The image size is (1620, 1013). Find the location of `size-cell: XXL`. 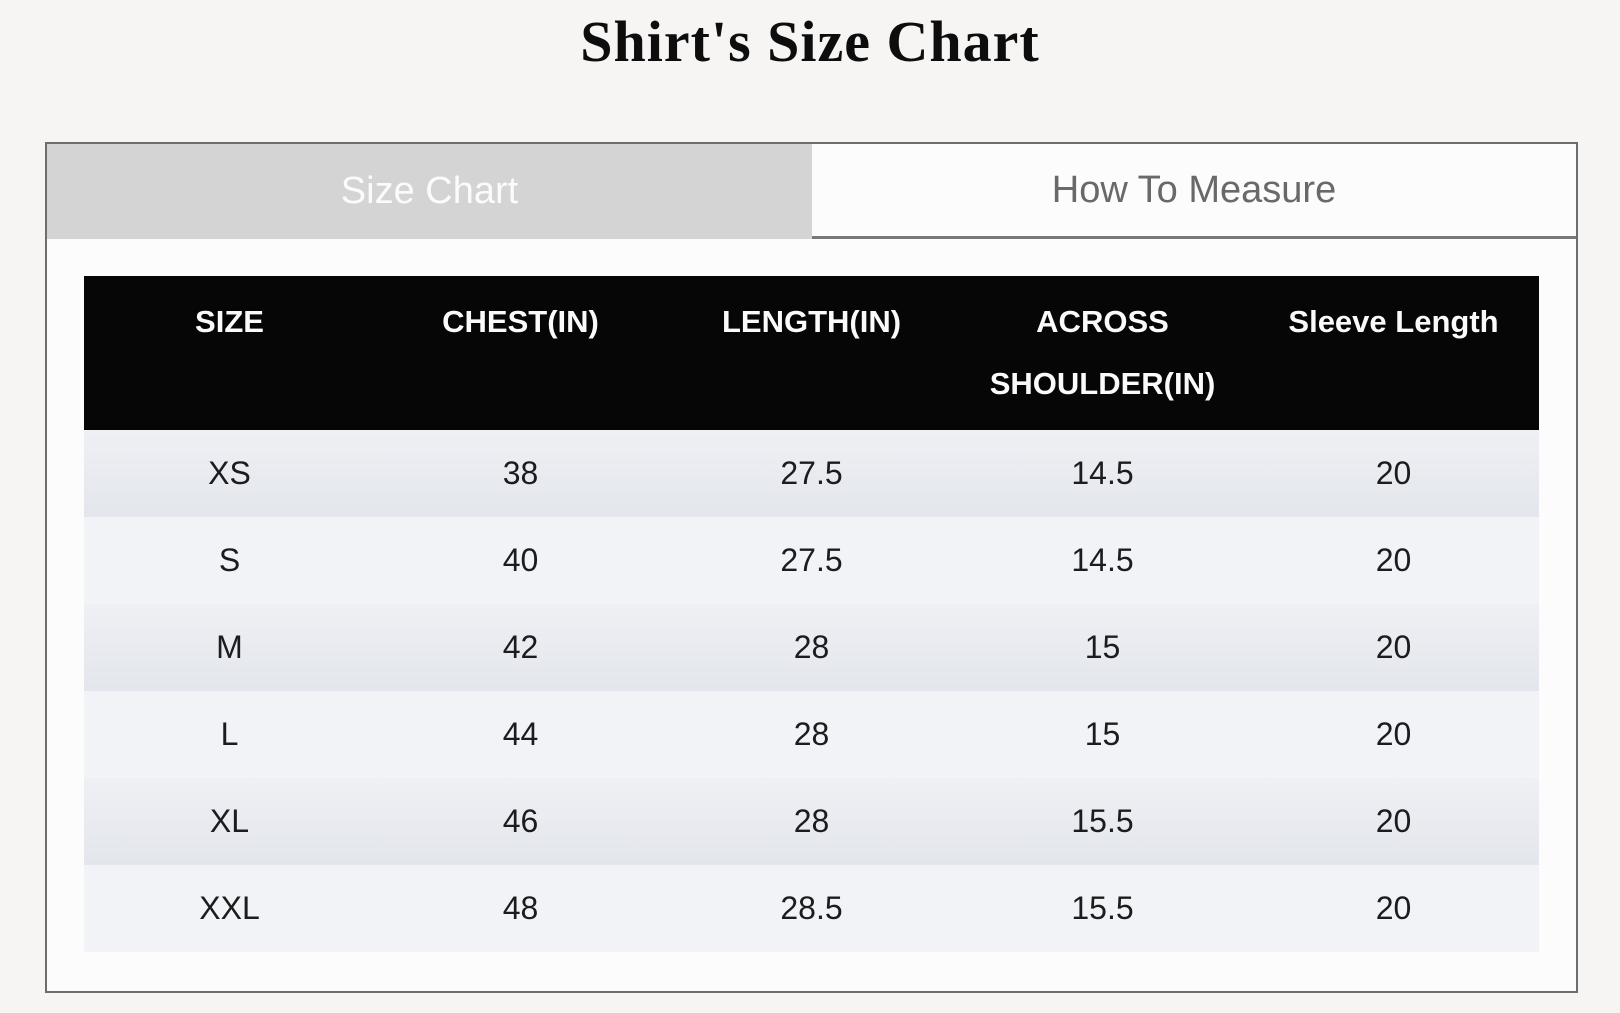

size-cell: XXL is located at coordinates (229, 908).